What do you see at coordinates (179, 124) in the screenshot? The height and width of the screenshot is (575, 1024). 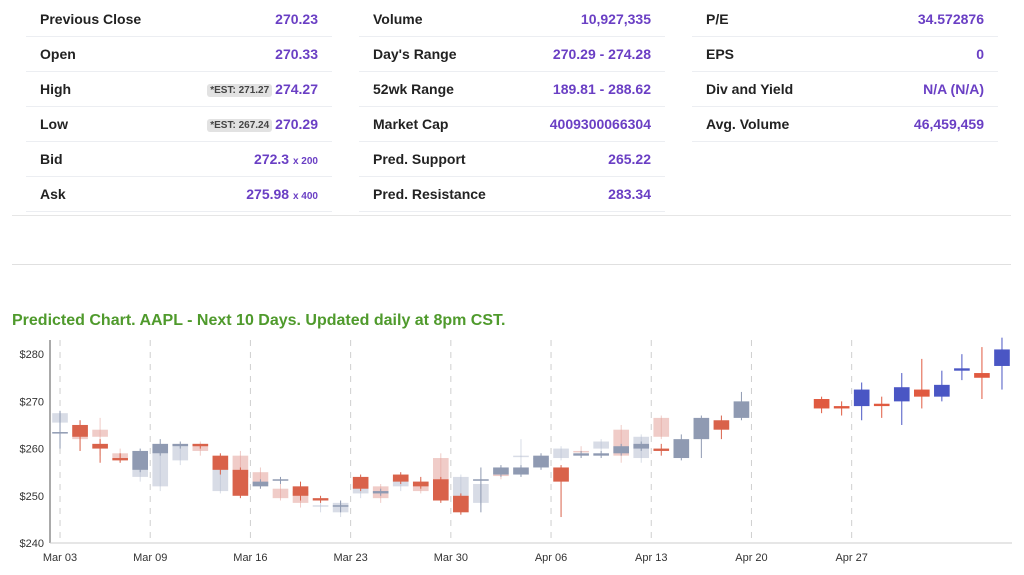 I see `stat-row-low: Low *EST: 267.24 270.29` at bounding box center [179, 124].